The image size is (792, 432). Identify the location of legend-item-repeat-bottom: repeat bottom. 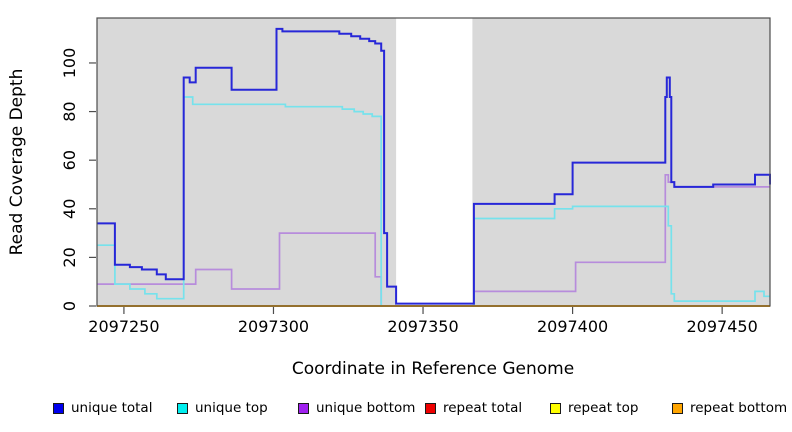
(729, 408).